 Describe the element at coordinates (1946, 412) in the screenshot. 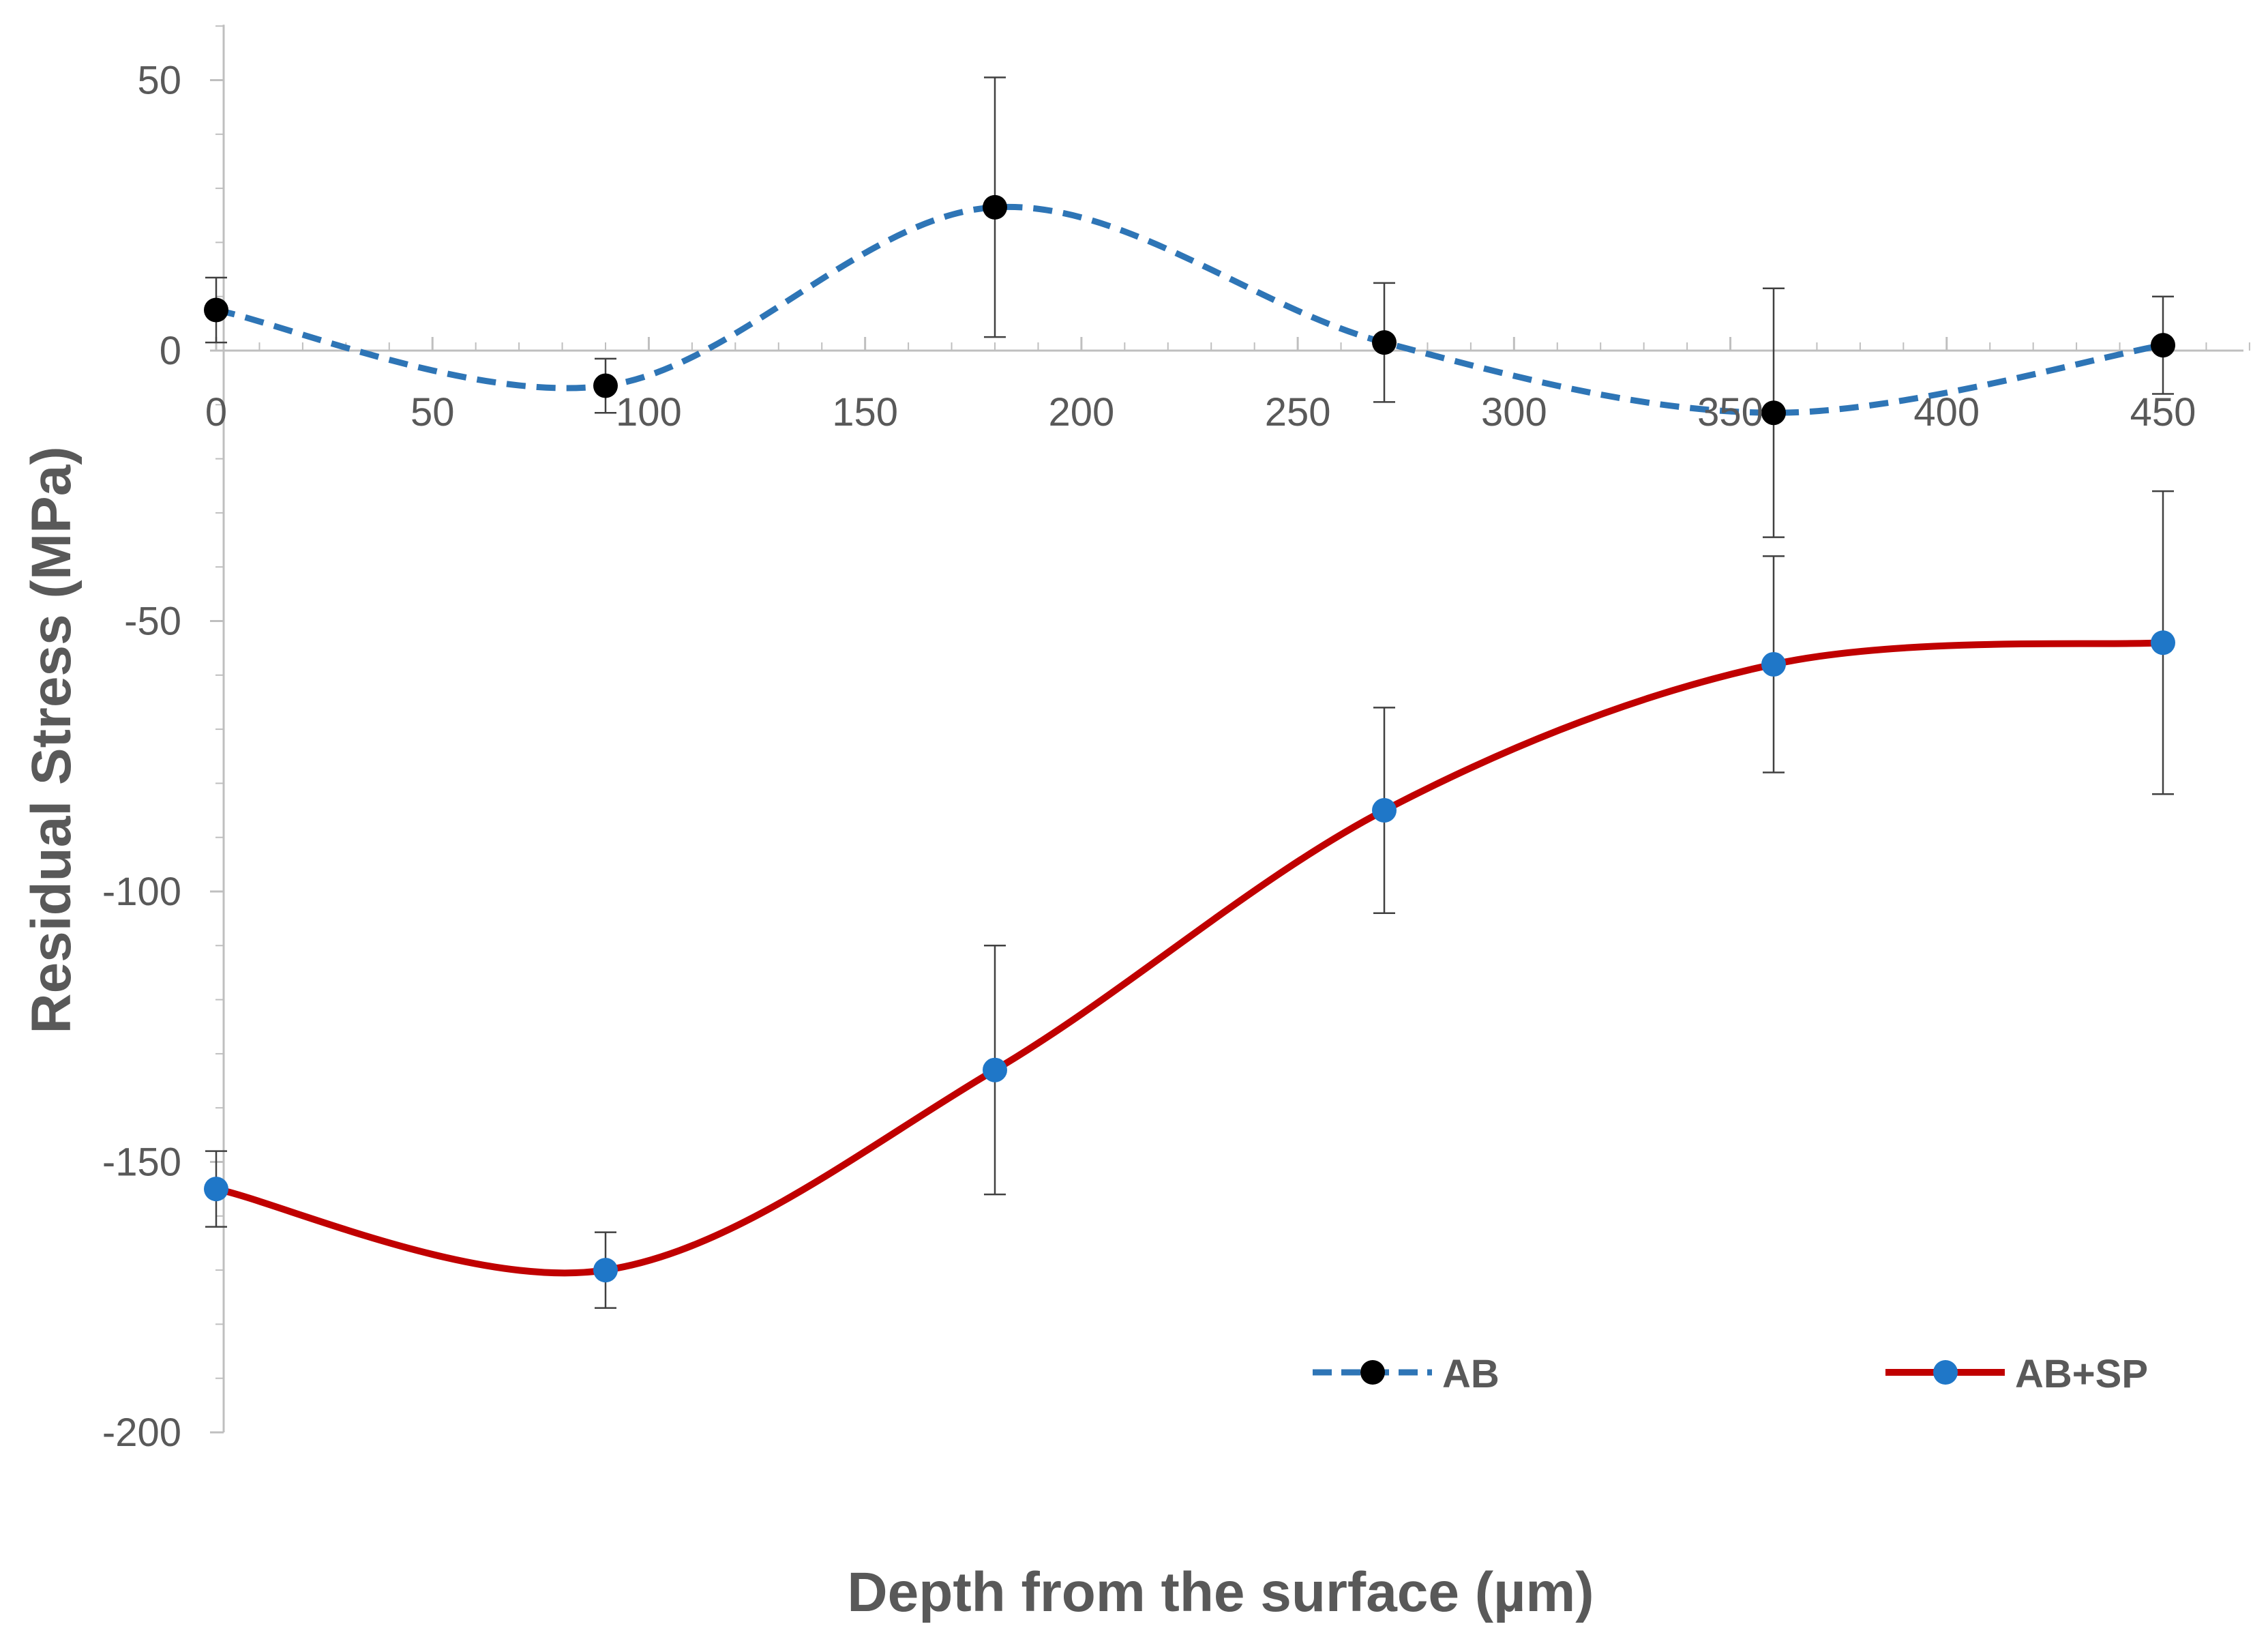

I see `x-tick-label: 400` at that location.